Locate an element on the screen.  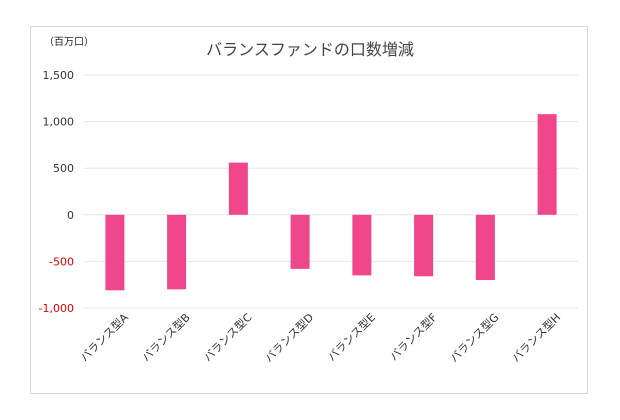
x-tick-label: バランス型A is located at coordinates (104, 337).